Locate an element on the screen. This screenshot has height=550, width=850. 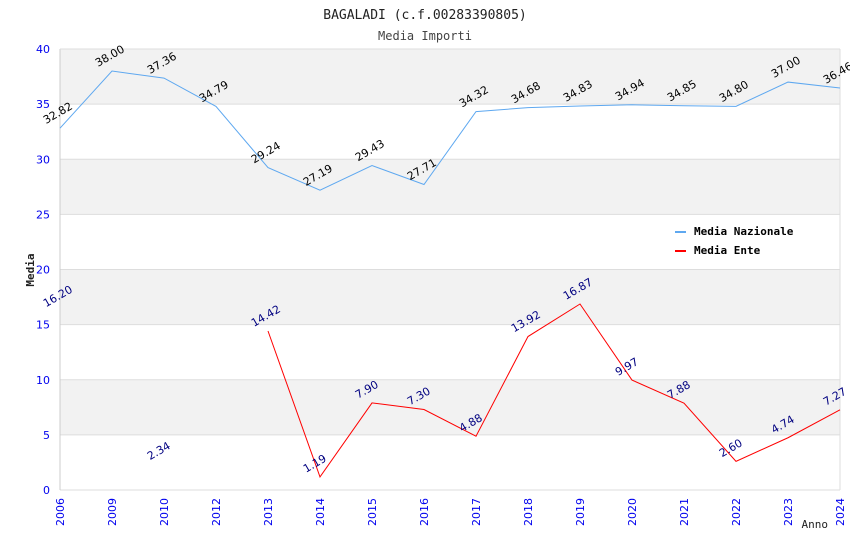
x-tick-label: 2019 is located at coordinates (580, 512).